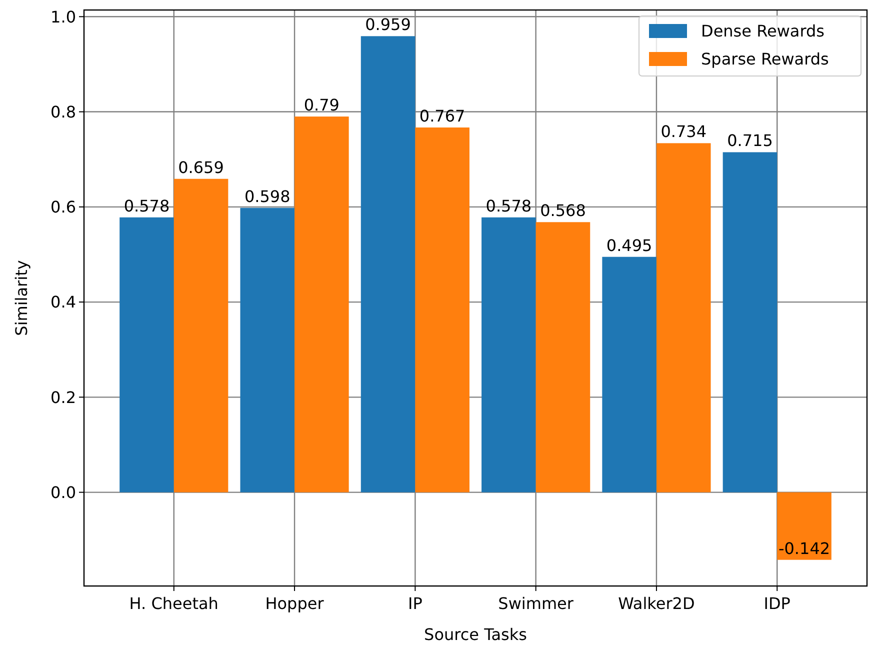 The image size is (871, 648). Describe the element at coordinates (563, 210) in the screenshot. I see `data-label: 0.568` at that location.